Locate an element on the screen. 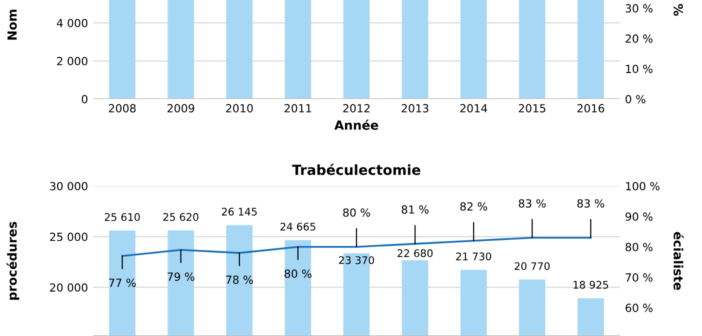 The width and height of the screenshot is (702, 336). data-label: 21 730 is located at coordinates (474, 256).